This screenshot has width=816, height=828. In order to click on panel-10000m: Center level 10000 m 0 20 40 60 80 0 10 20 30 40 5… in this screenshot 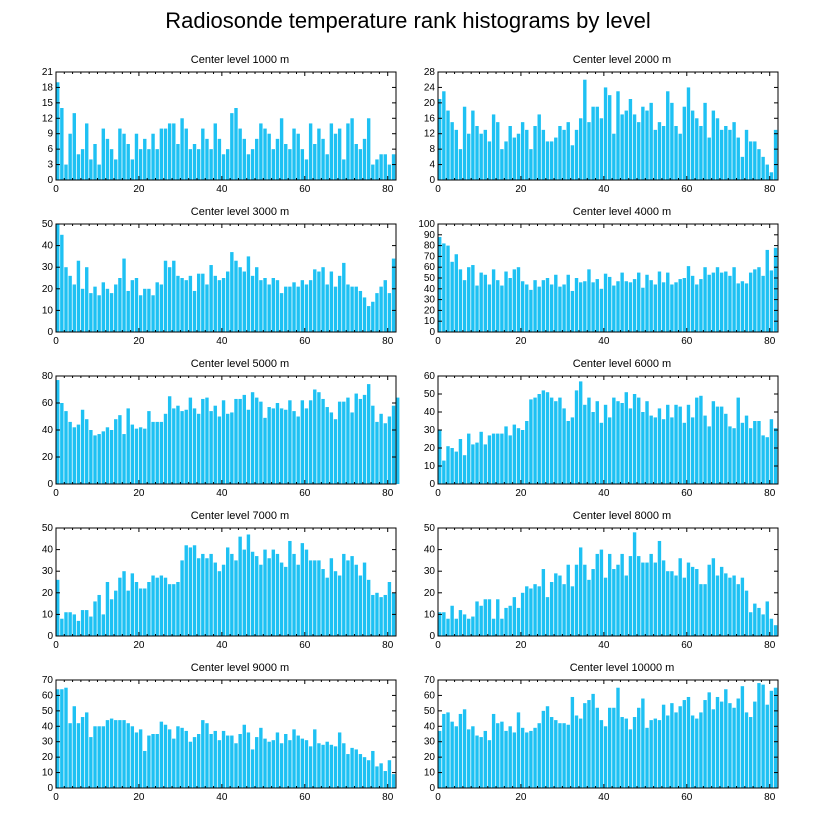, I will do `click(618, 745)`.